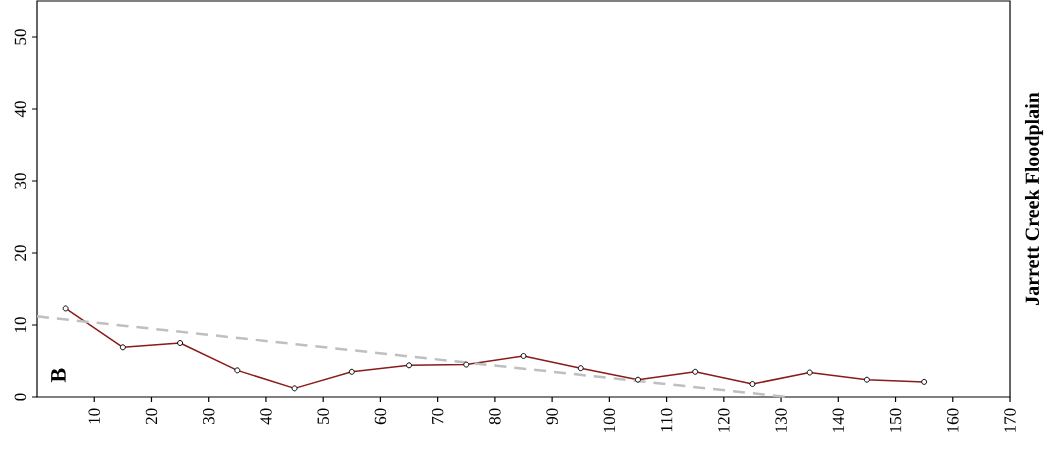  What do you see at coordinates (609, 420) in the screenshot?
I see `x-tick-label: 100` at bounding box center [609, 420].